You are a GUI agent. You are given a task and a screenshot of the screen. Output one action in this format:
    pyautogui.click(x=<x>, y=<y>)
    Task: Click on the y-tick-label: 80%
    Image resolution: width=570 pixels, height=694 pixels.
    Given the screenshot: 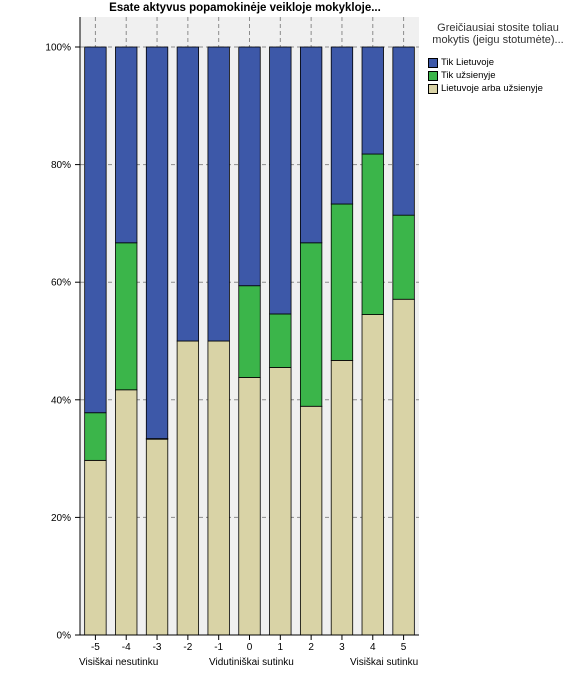 What is the action you would take?
    pyautogui.click(x=61, y=165)
    